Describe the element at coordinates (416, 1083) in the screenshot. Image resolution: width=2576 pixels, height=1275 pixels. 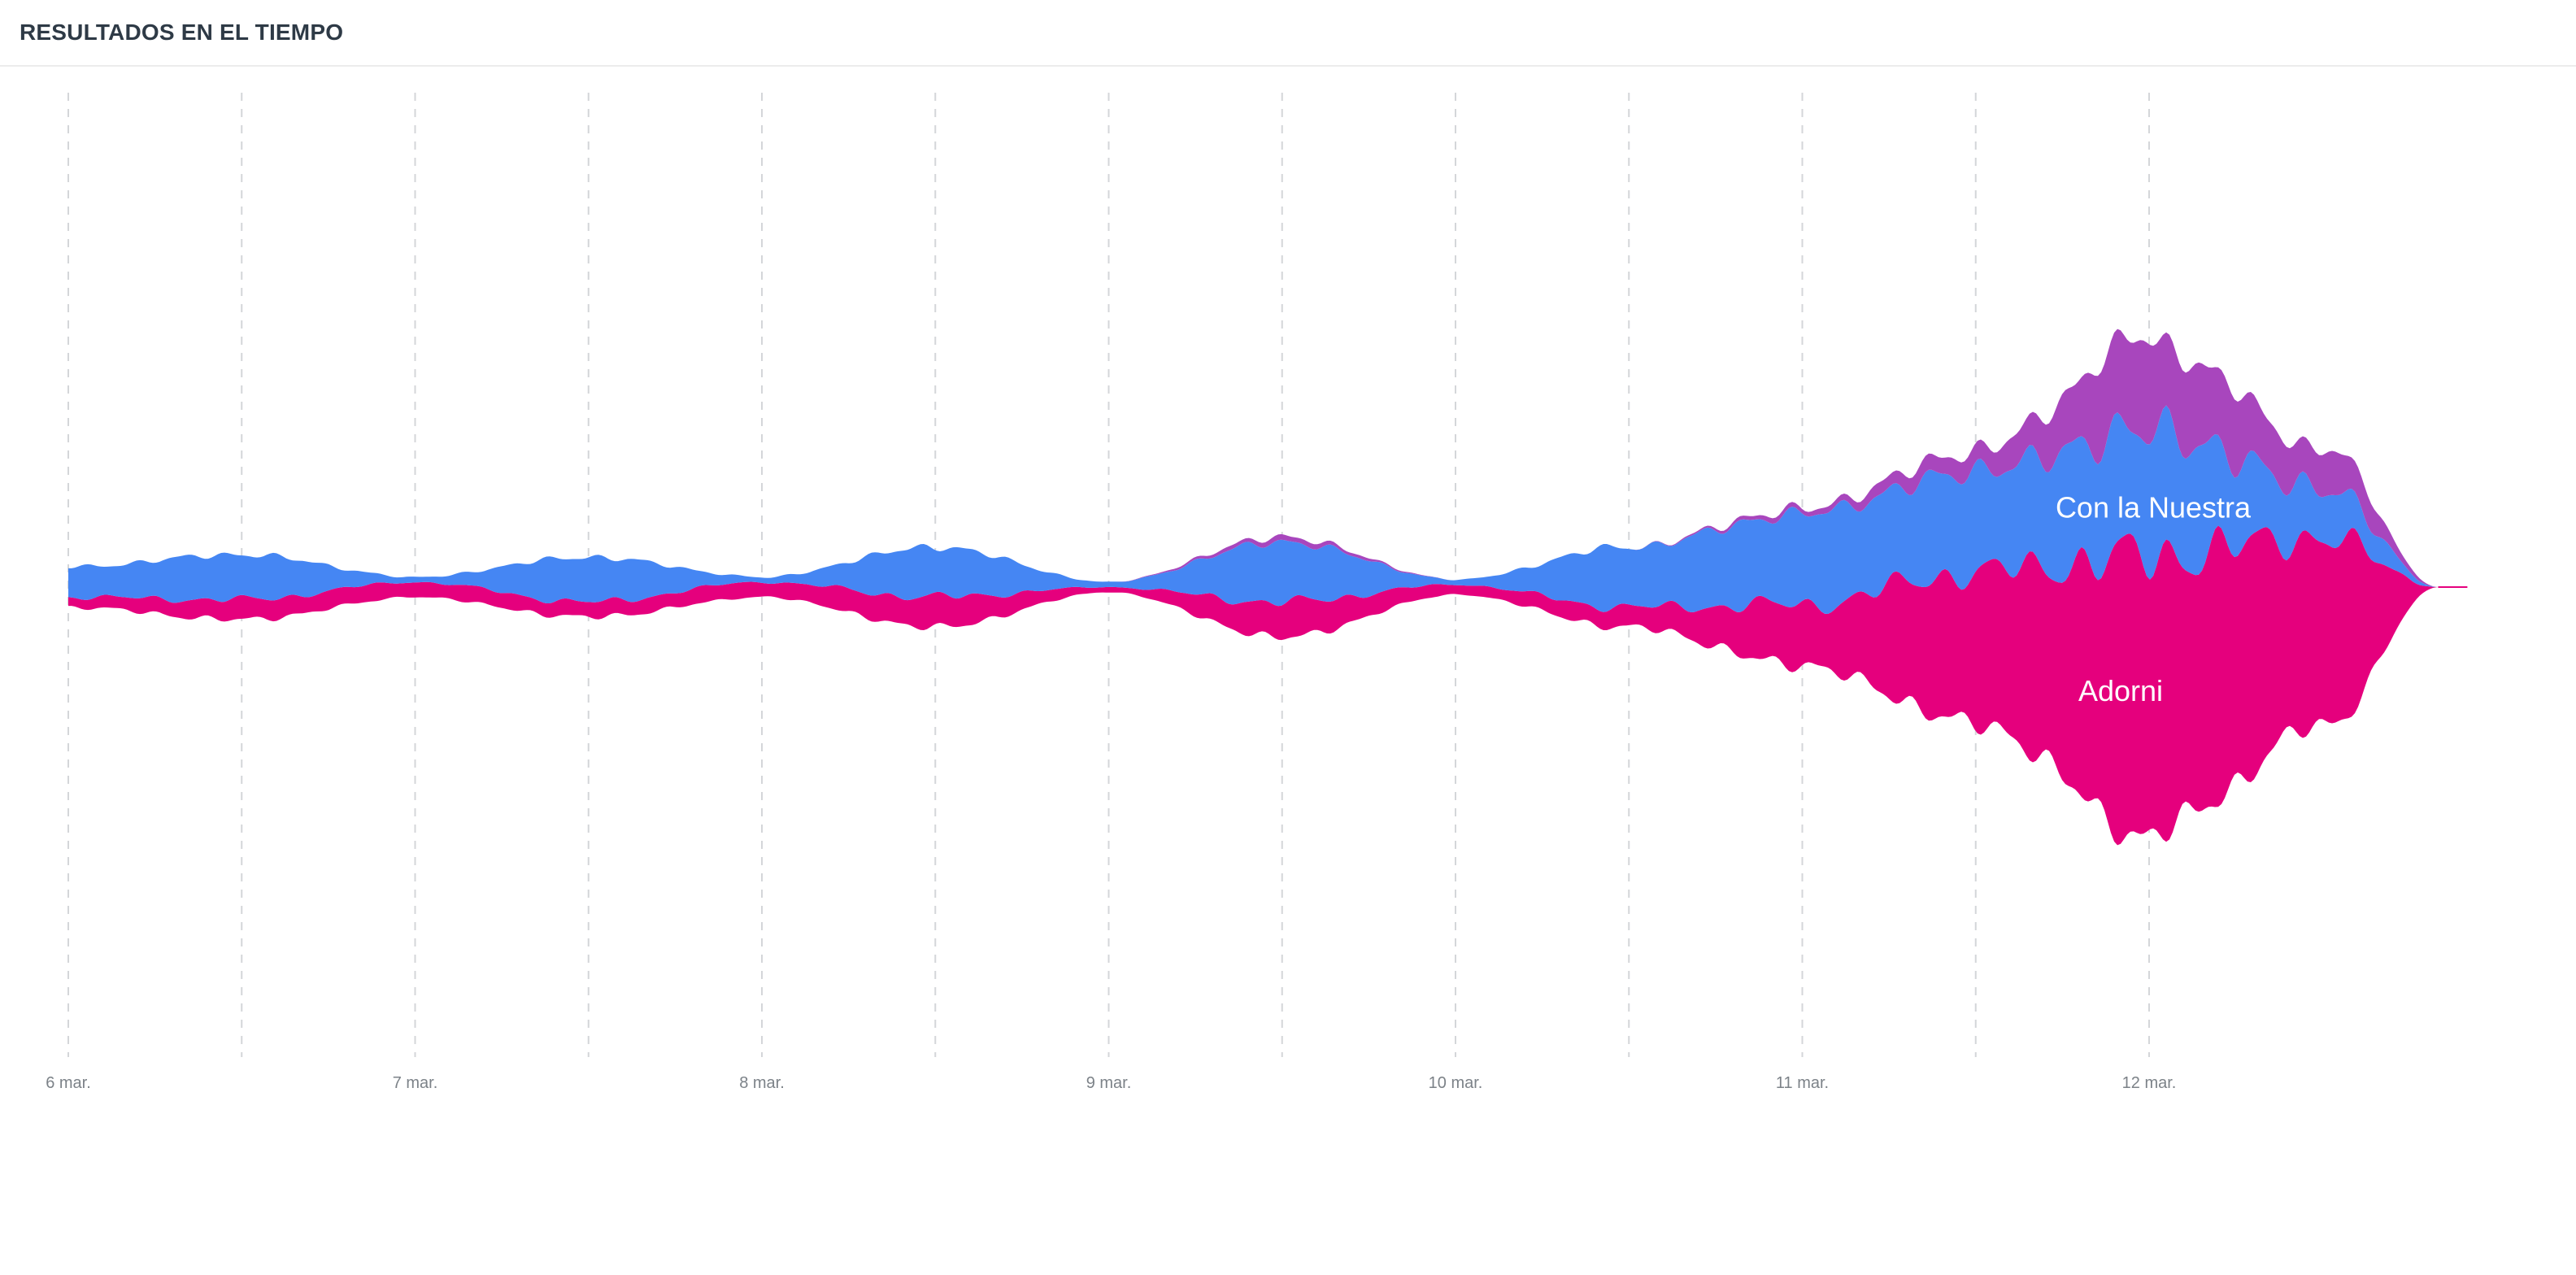
I see `x-tick-label: 7 mar.` at that location.